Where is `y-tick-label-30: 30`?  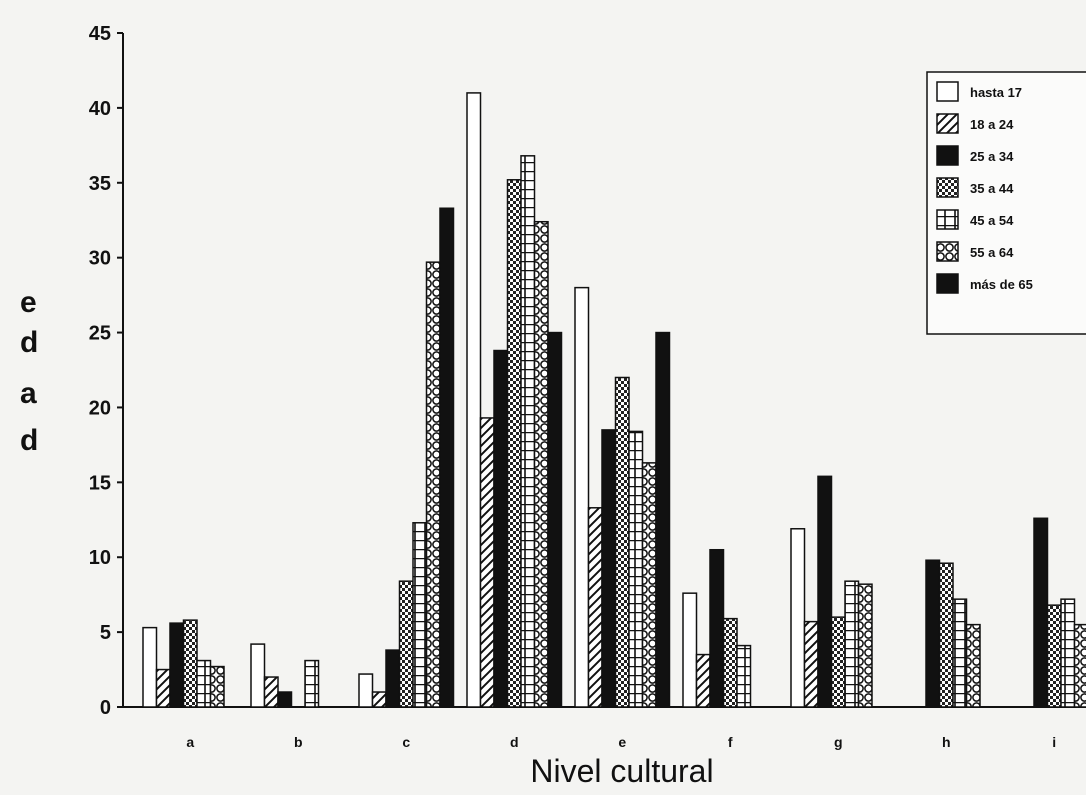
y-tick-label-30: 30 is located at coordinates (100, 259).